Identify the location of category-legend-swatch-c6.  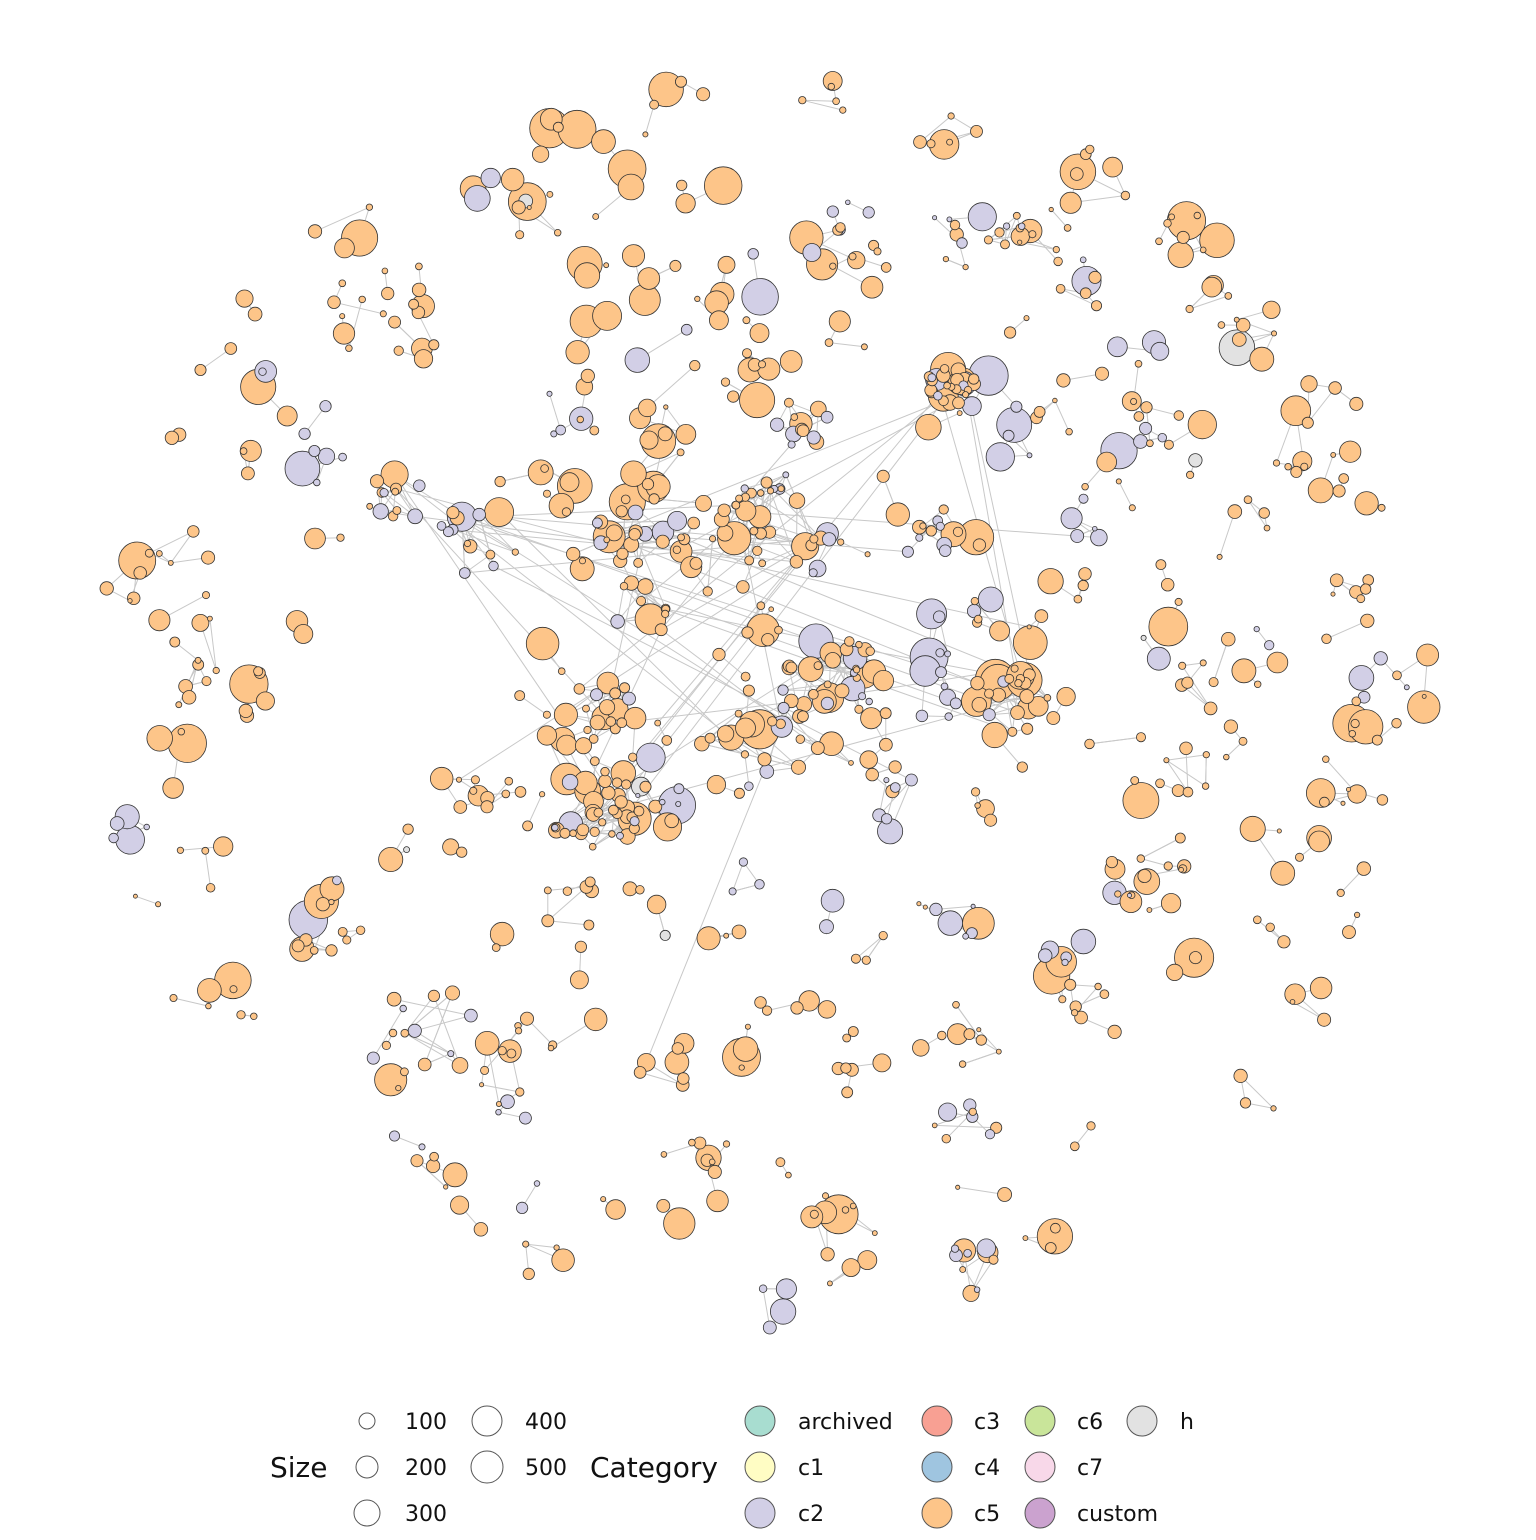
(1040, 1421).